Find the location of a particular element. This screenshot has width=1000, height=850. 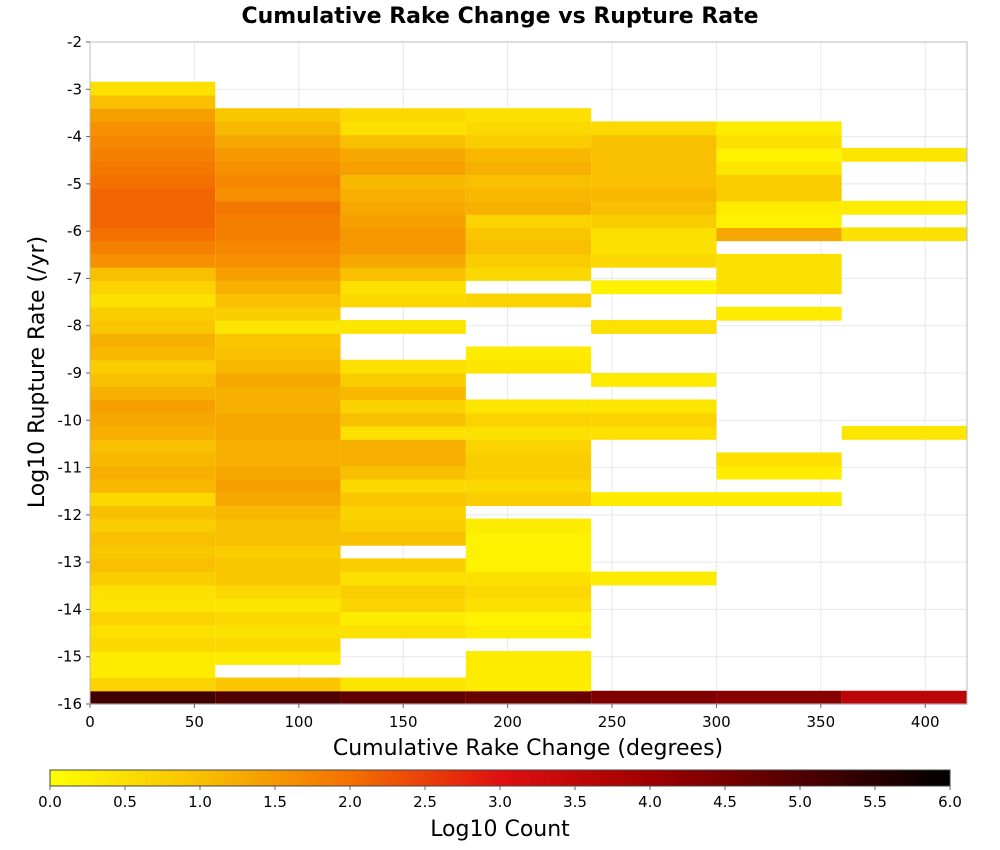

y-tick-label: -5 is located at coordinates (74, 184).